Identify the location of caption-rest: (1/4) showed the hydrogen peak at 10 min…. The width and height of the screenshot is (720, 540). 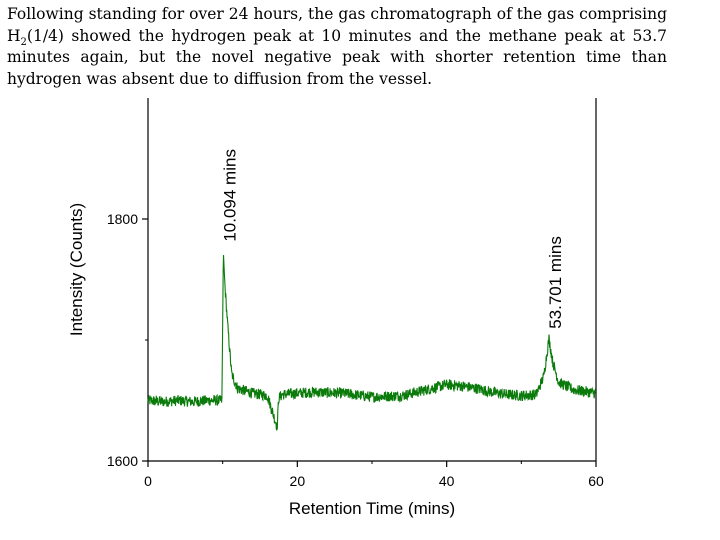
(337, 57).